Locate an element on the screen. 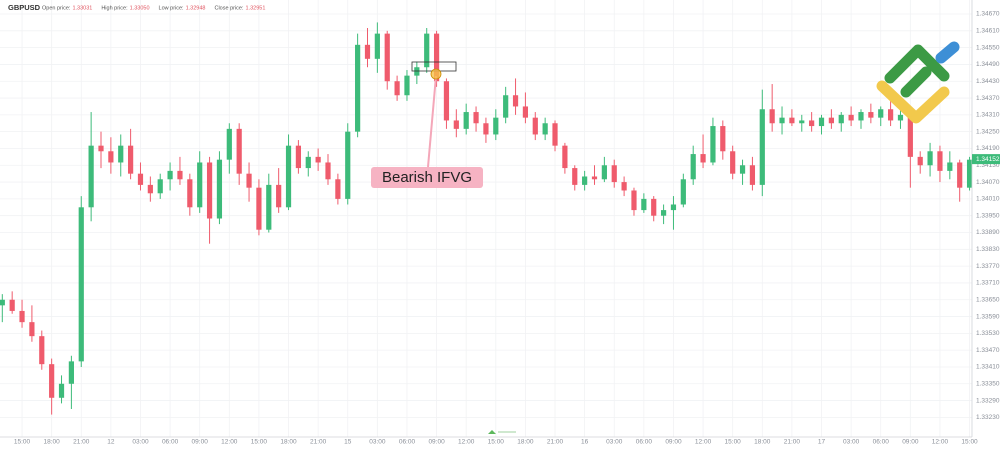  y-tick-label: 1.34070 is located at coordinates (988, 182).